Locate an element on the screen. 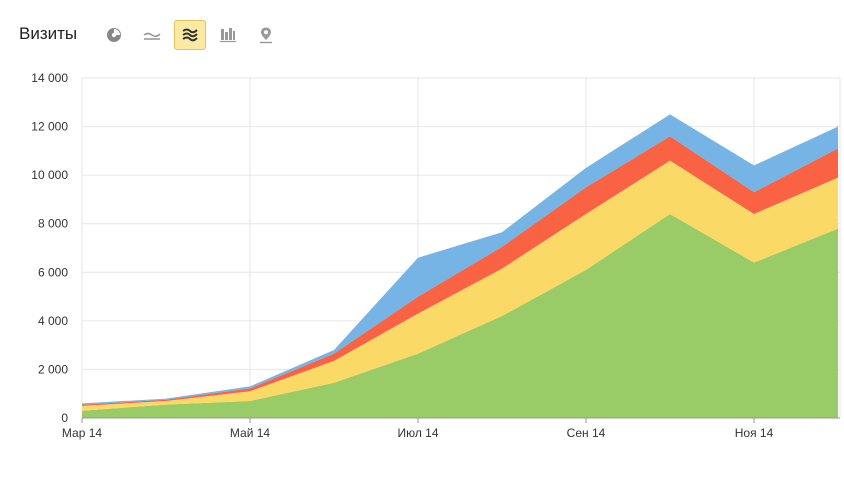  y-tick-label: 2 000 is located at coordinates (53, 369).